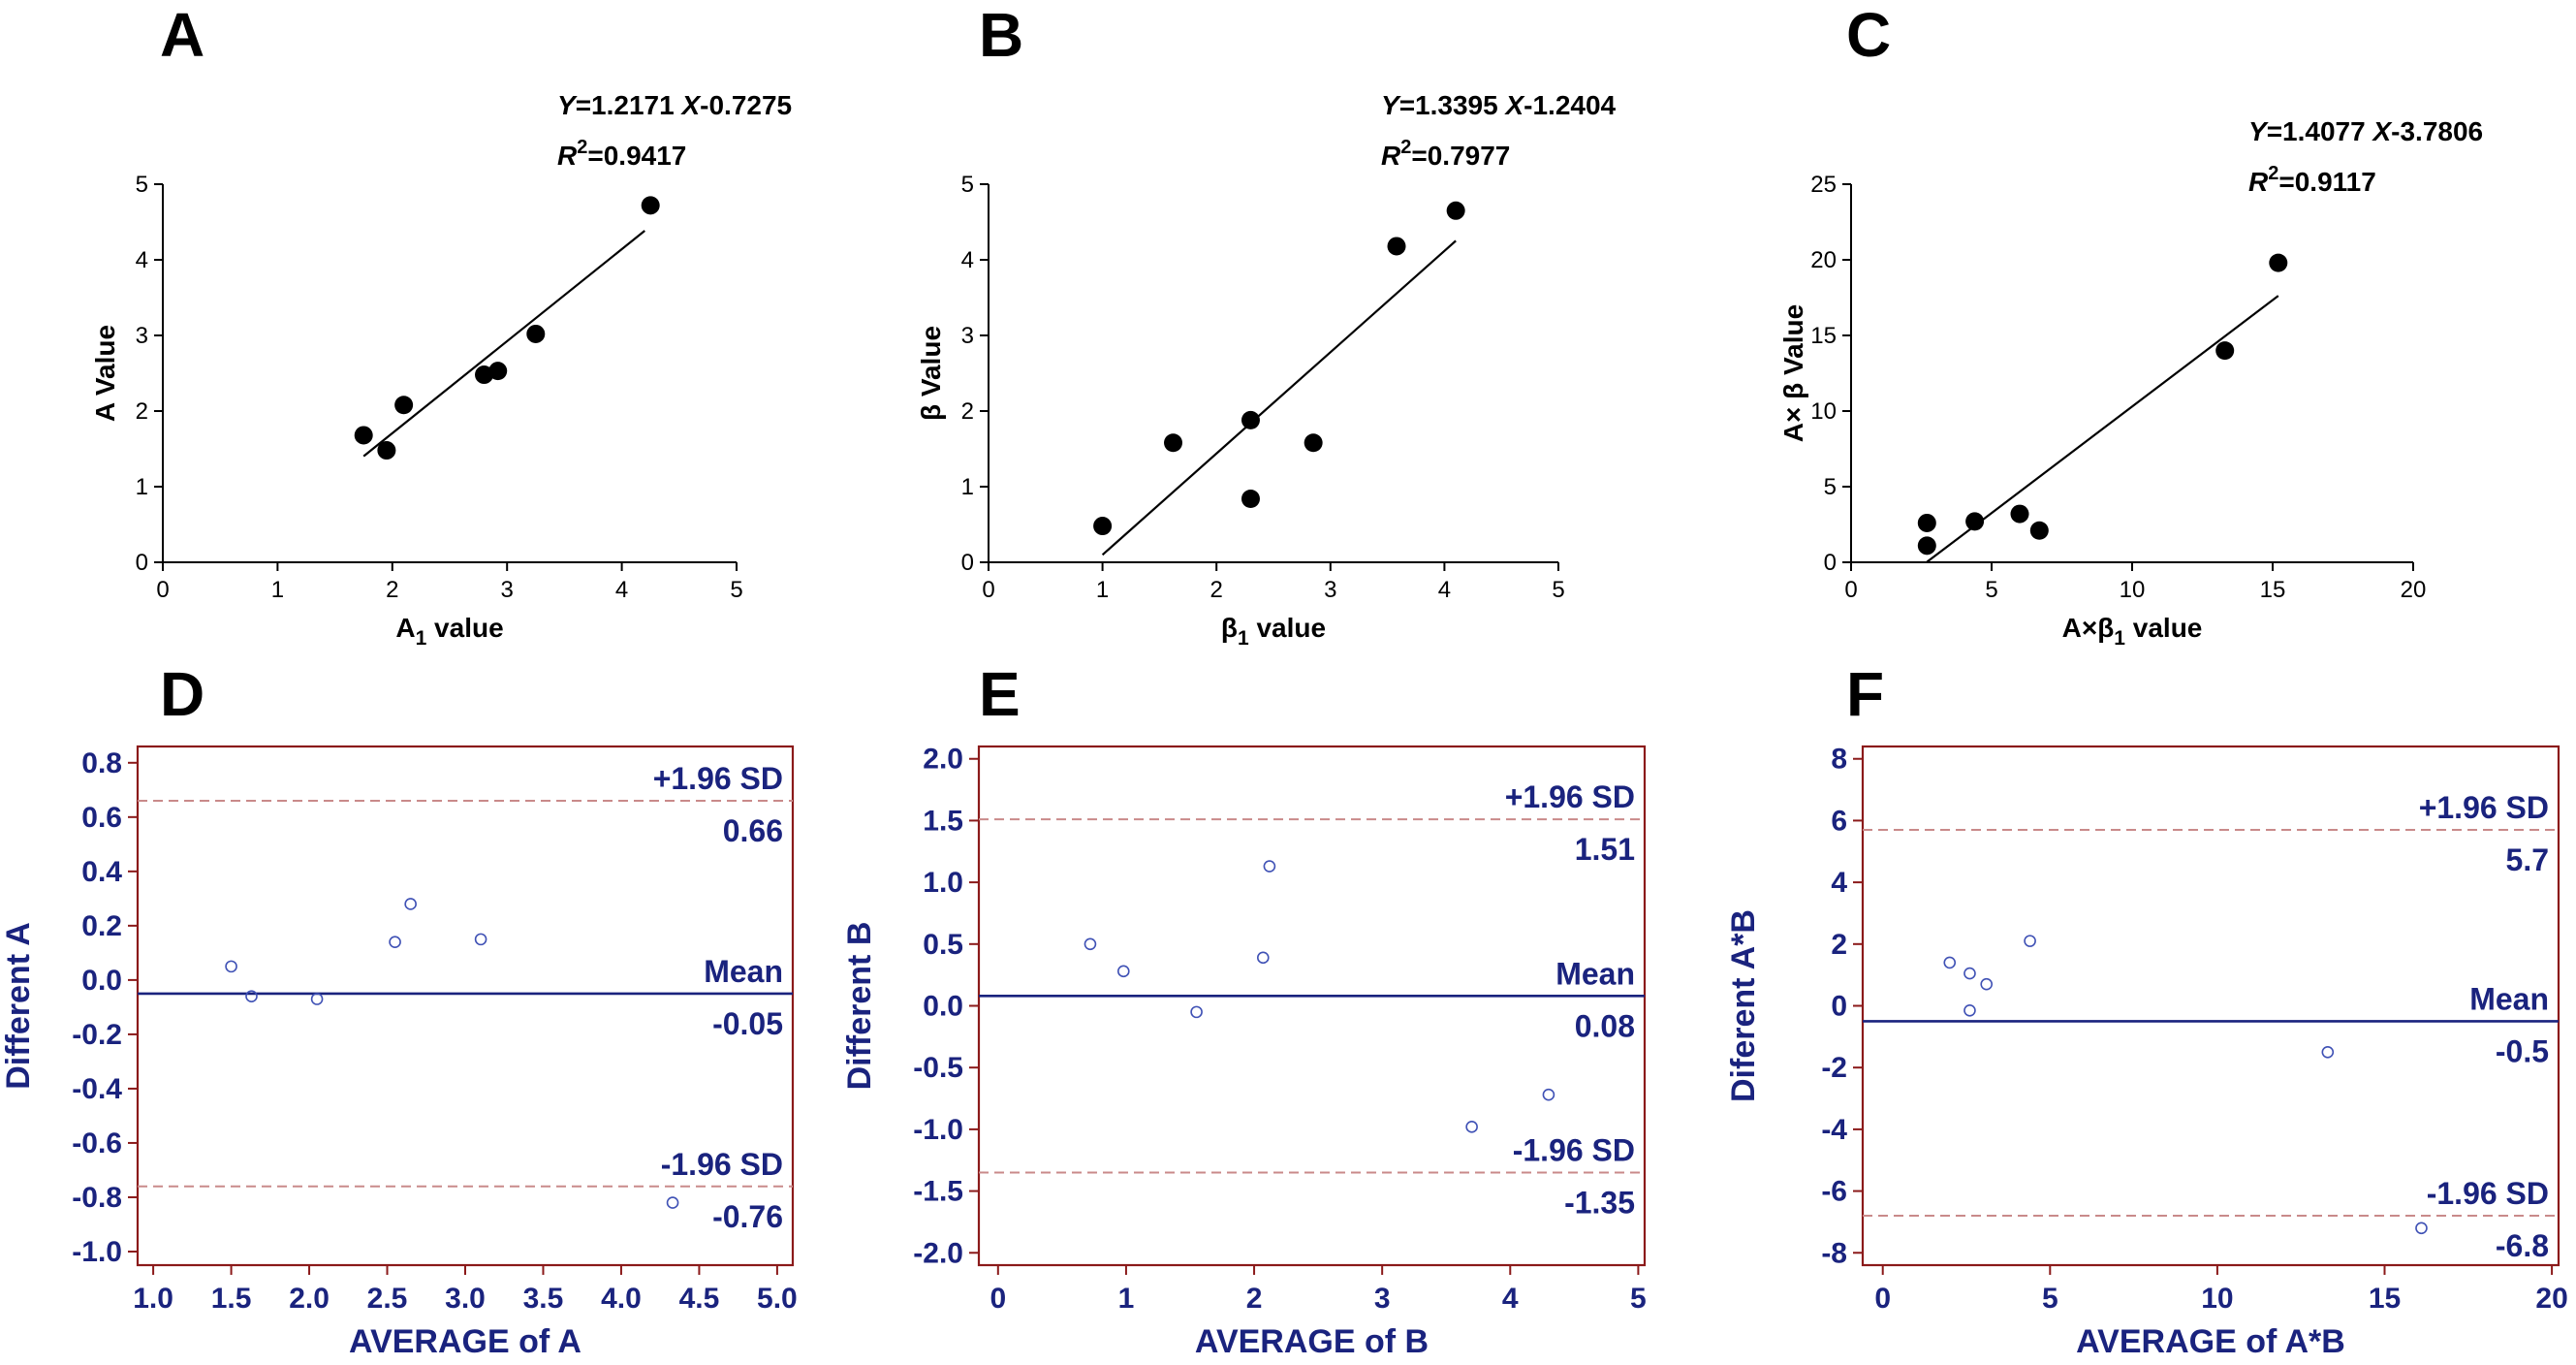  What do you see at coordinates (1823, 412) in the screenshot?
I see `y-tick-label: 10` at bounding box center [1823, 412].